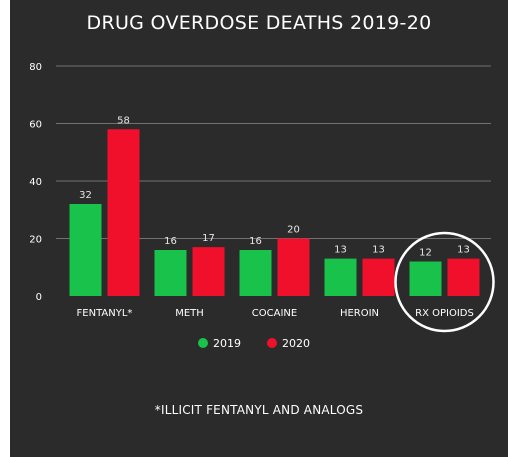 This screenshot has width=514, height=457. What do you see at coordinates (35, 67) in the screenshot?
I see `y-tick-label: 80` at bounding box center [35, 67].